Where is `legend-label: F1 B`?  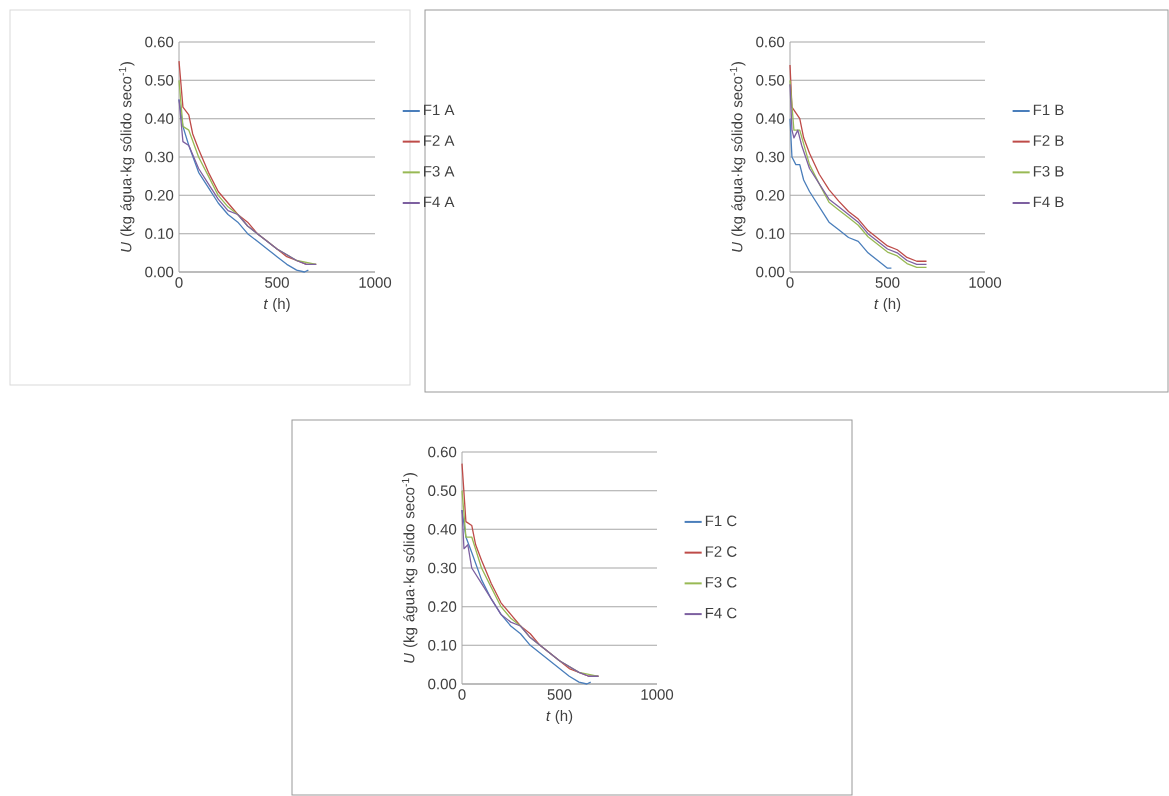 legend-label: F1 B is located at coordinates (1048, 110).